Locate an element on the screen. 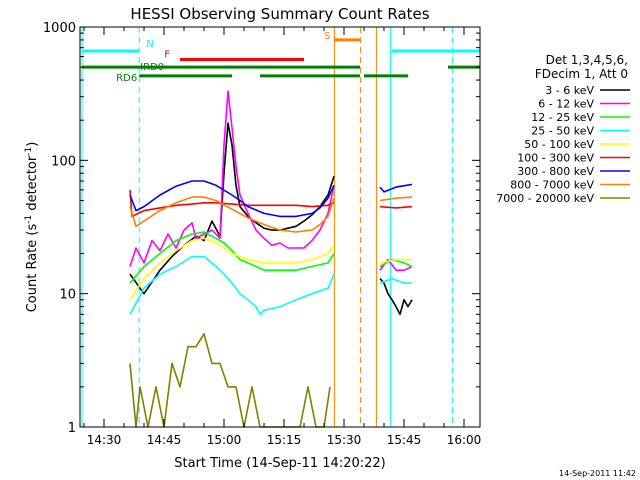  y-axis-label: Count Rate (s-1 detector-1) is located at coordinates (32, 227).